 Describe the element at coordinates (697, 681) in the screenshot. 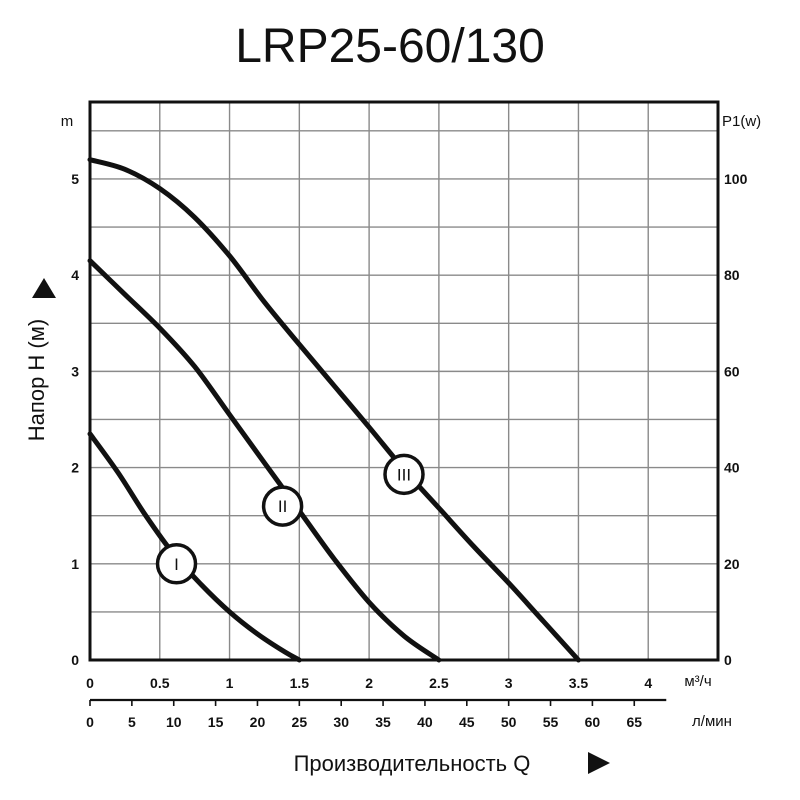

I see `x-axis-unit: м³/ч` at that location.